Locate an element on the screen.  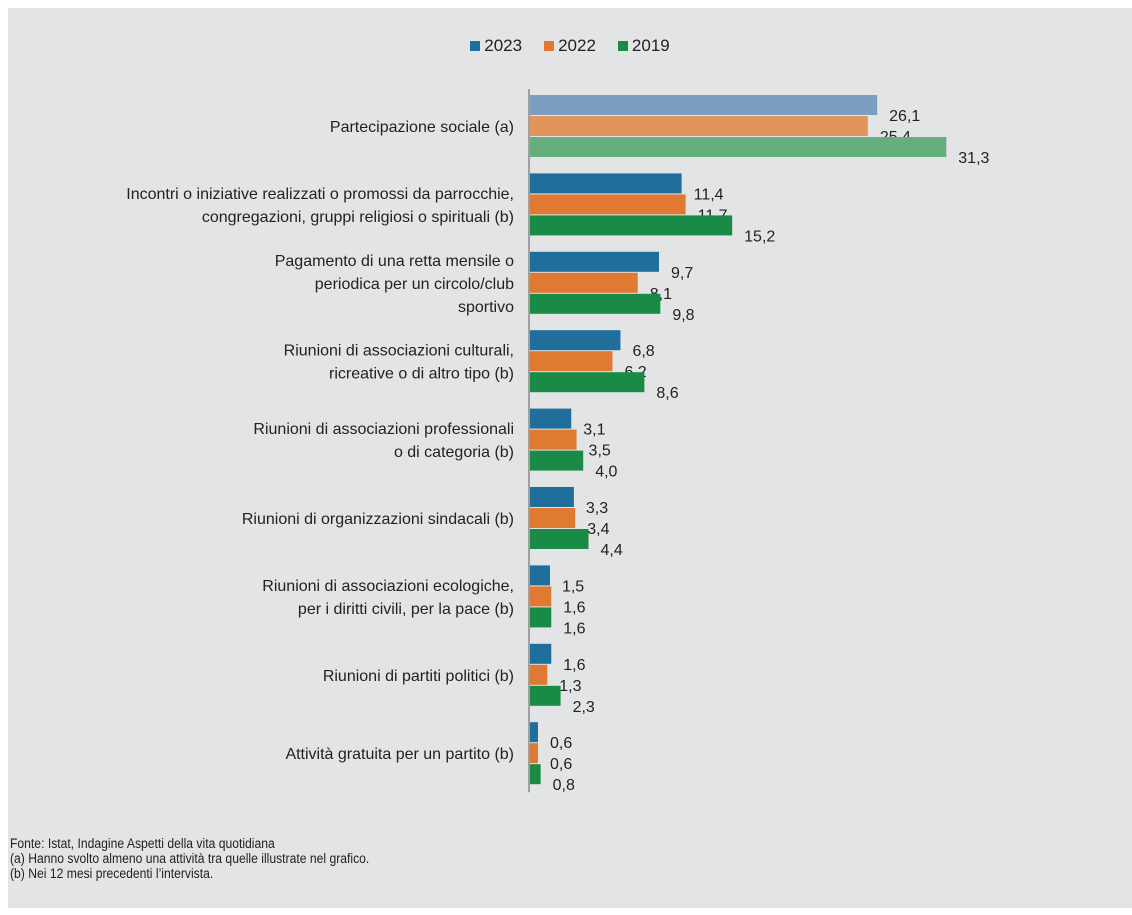
category-label: Partecipazione sociale (a) is located at coordinates (422, 127).